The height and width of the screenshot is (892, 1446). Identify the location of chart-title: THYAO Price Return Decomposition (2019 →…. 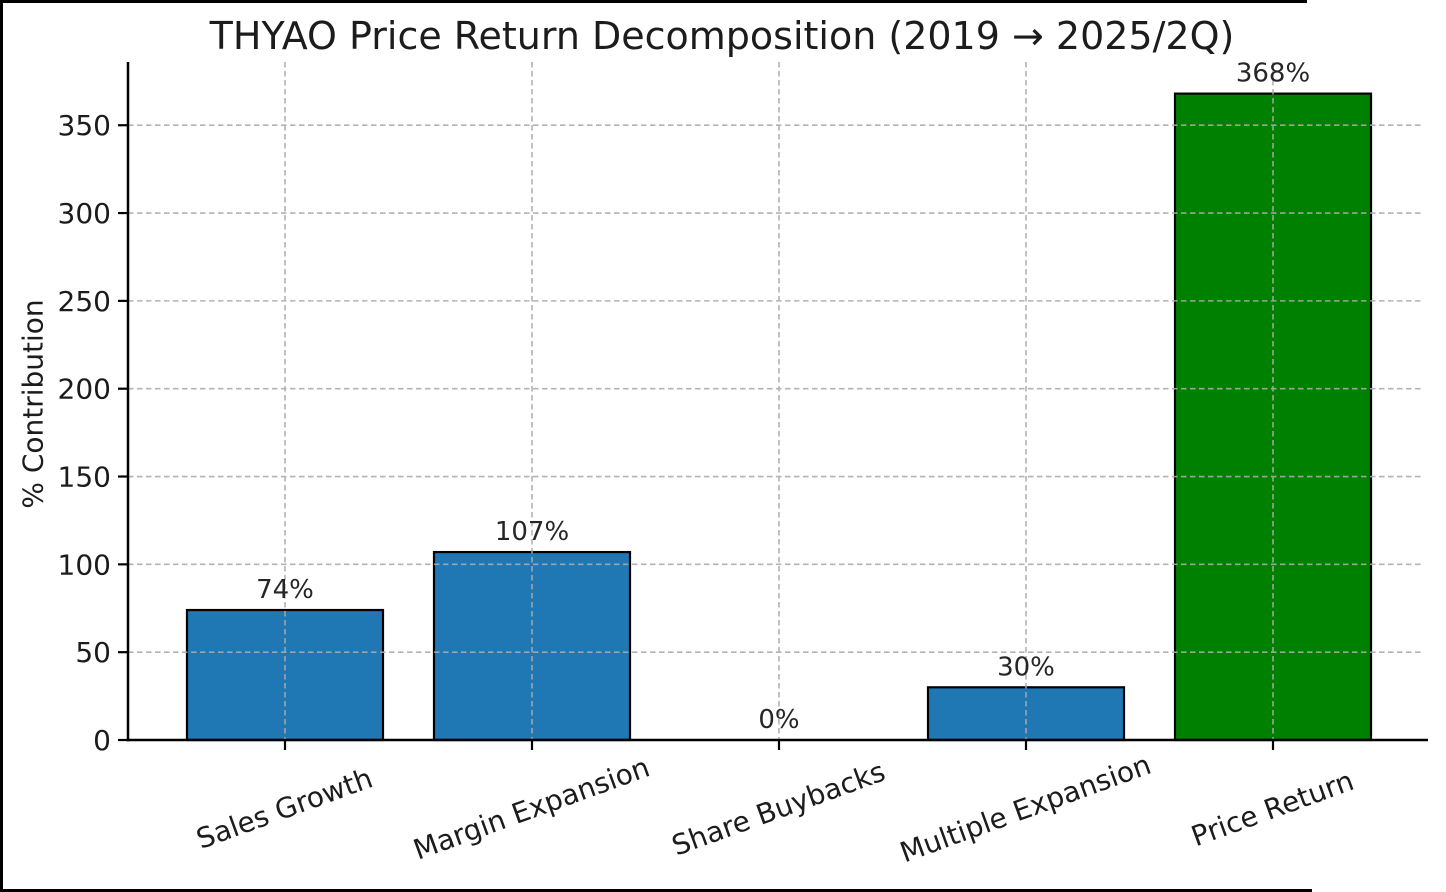
(722, 36).